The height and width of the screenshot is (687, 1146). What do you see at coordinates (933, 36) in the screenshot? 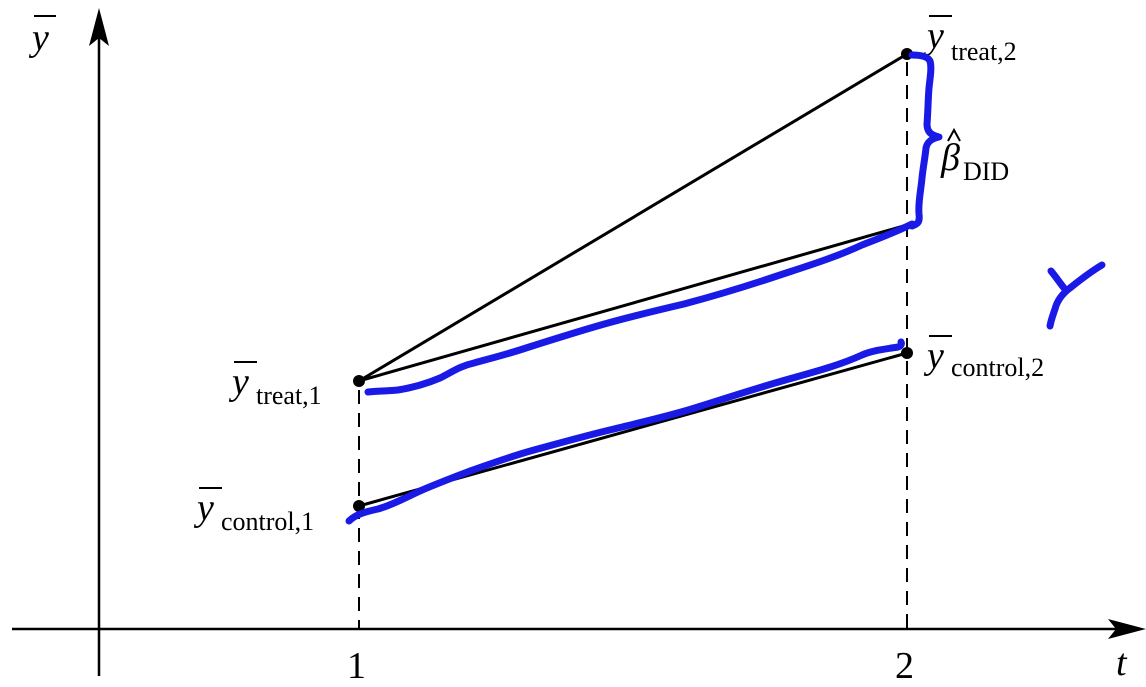
I see `label-treat-2-main: y` at bounding box center [933, 36].